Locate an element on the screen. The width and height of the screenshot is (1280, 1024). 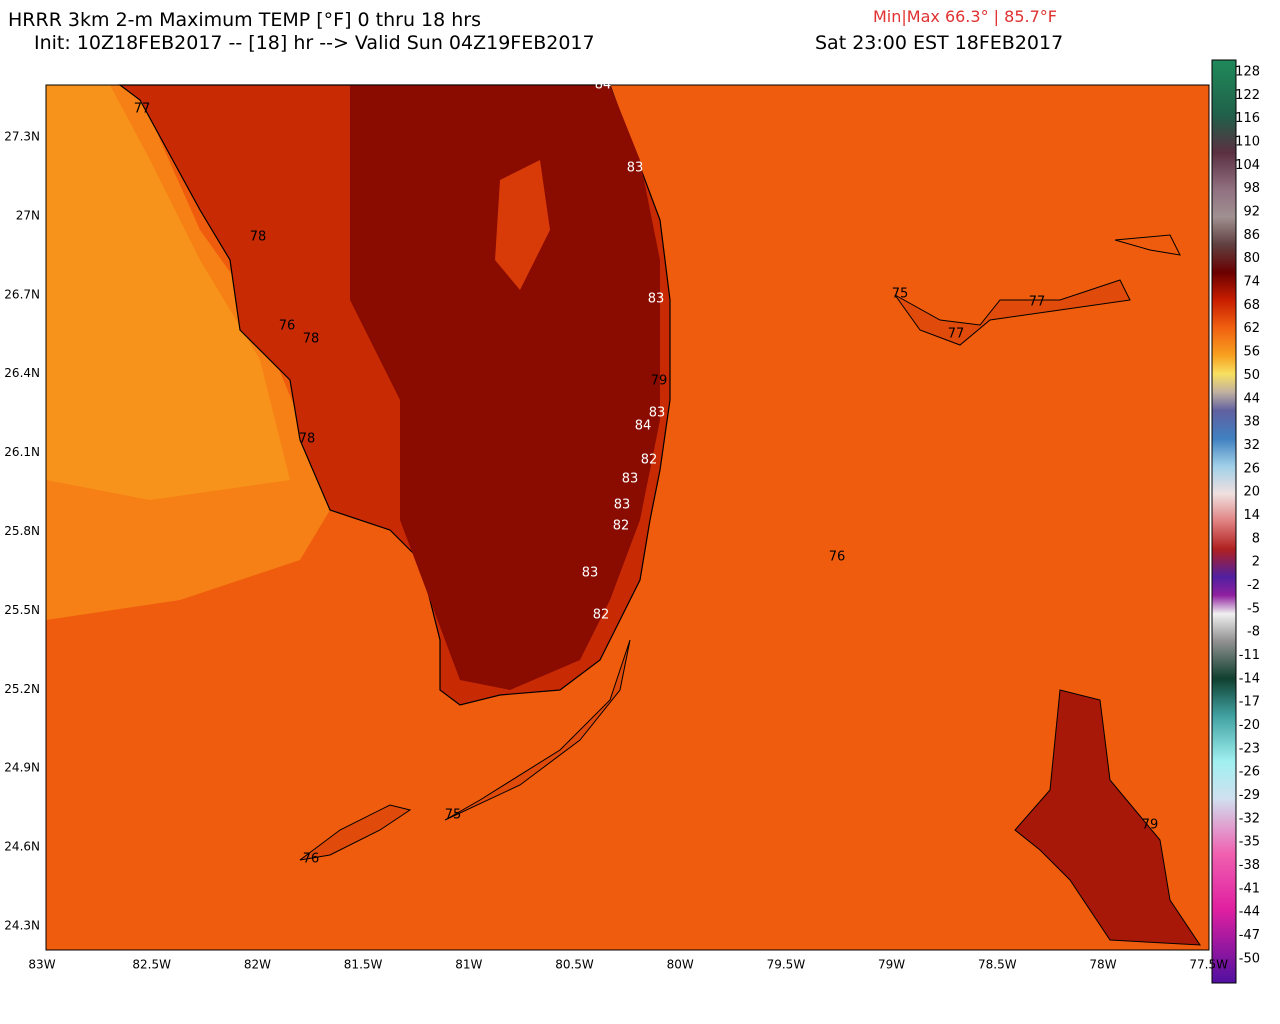
colorbar-label: -38 is located at coordinates (1249, 865).